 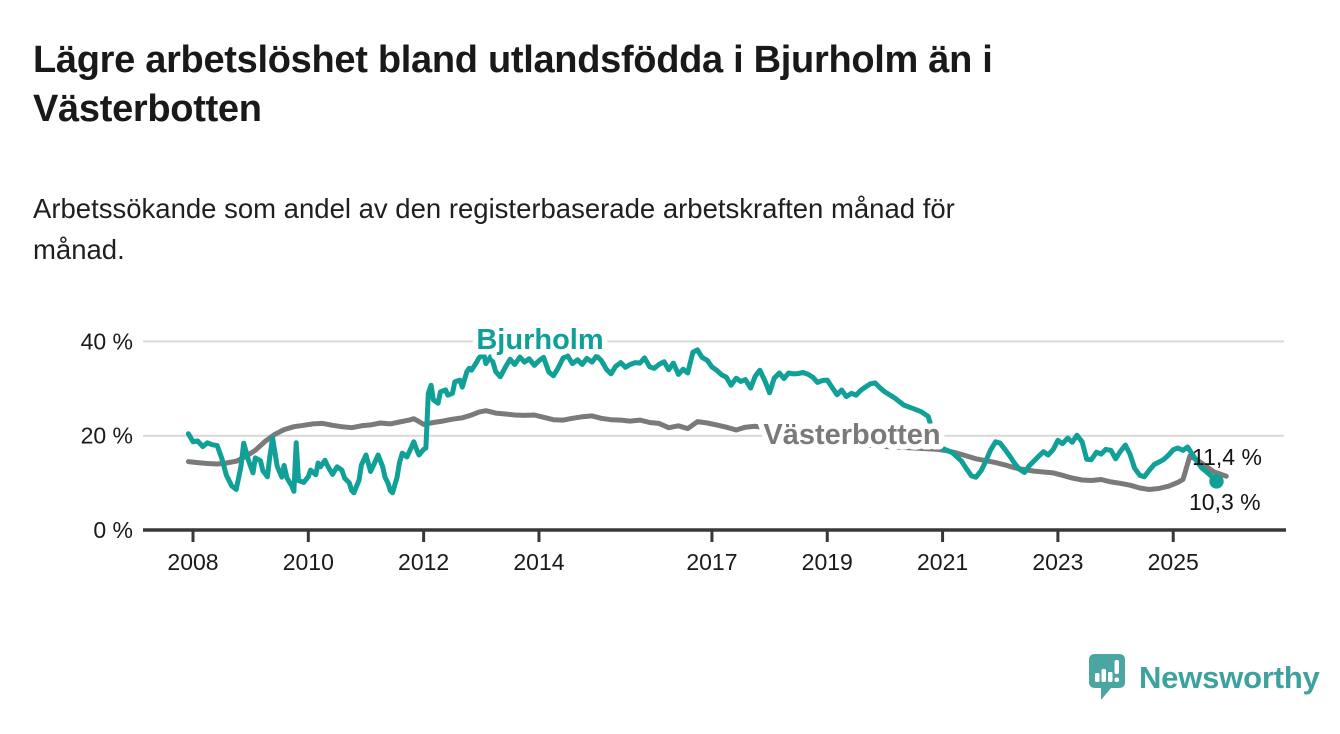 I want to click on x-tick-label: 2017, so click(x=711, y=562).